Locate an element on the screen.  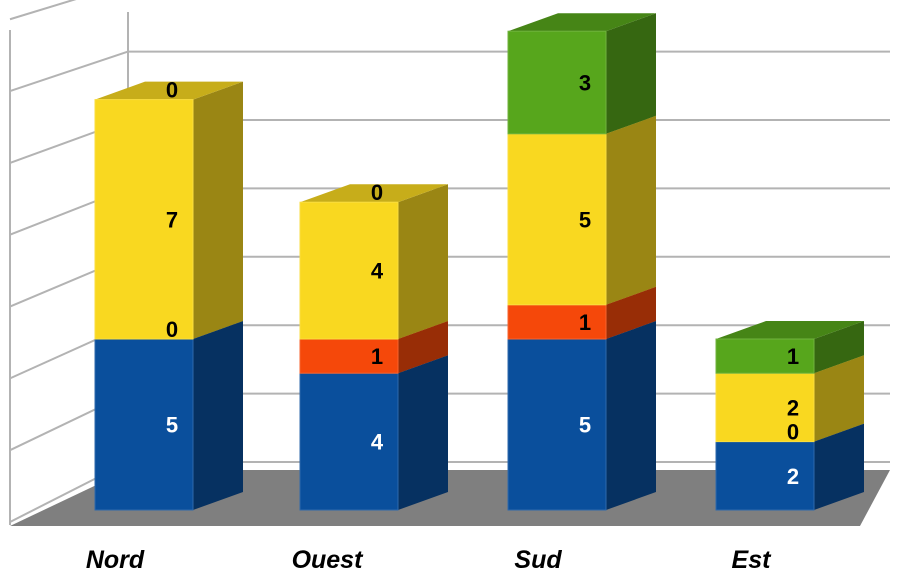
data-label: 3 is located at coordinates (585, 83).